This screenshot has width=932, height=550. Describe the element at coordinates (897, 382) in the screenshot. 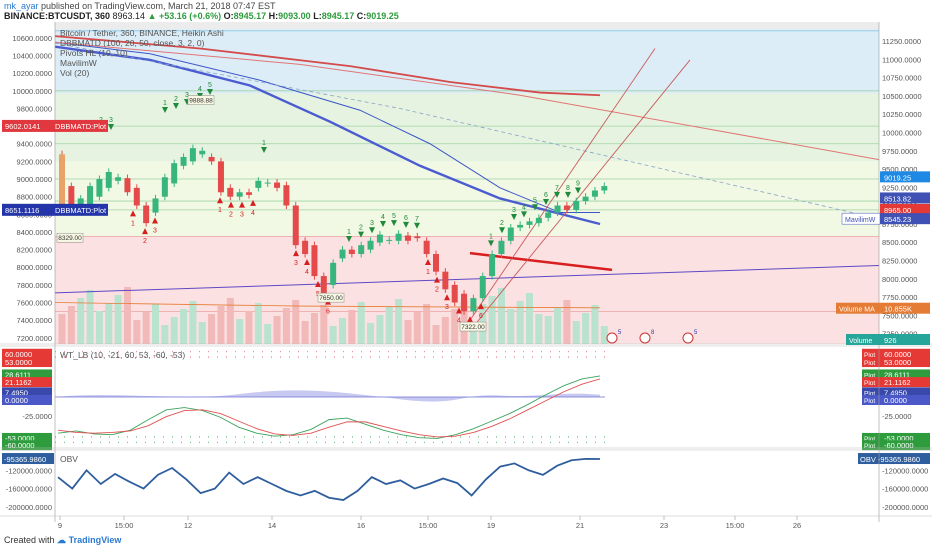

I see `wt-right-label: 21.1162` at that location.